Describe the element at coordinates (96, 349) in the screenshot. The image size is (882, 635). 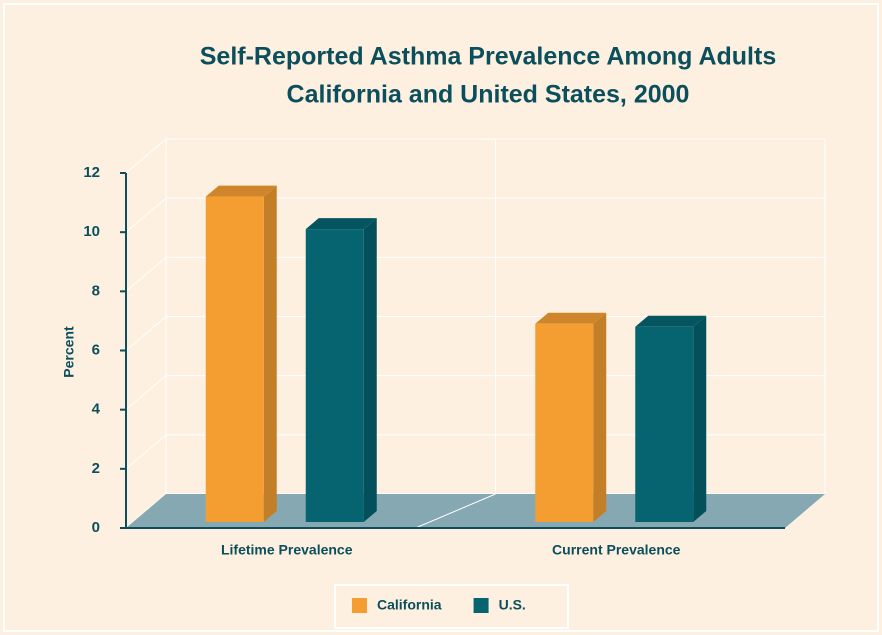
I see `y-tick-label: 6` at that location.